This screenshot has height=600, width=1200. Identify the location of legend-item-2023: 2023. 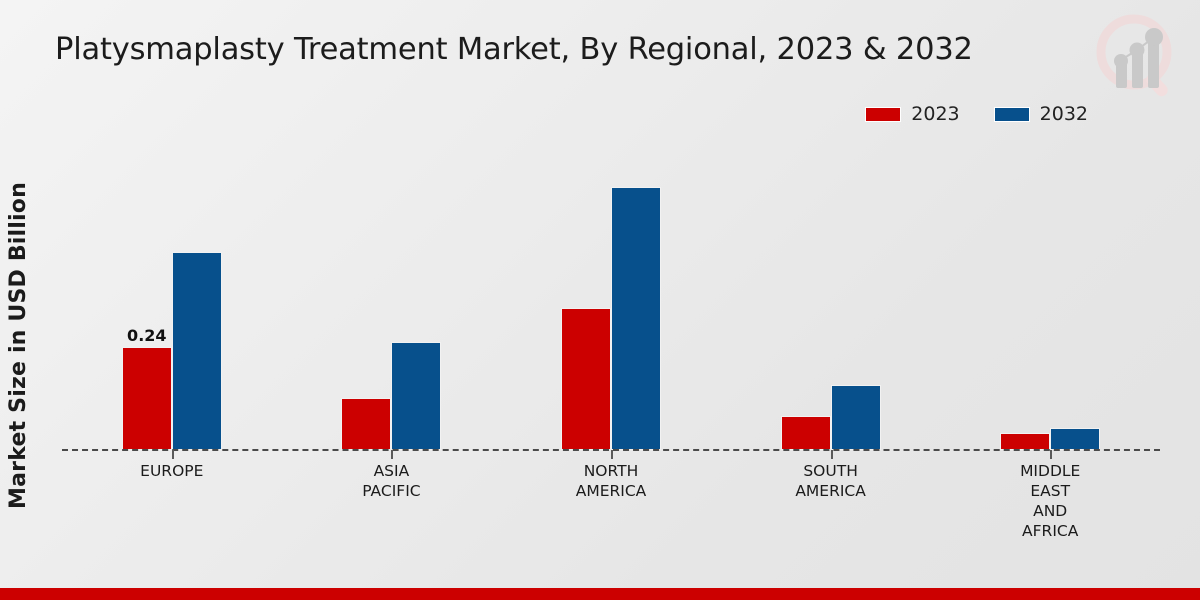
(912, 114).